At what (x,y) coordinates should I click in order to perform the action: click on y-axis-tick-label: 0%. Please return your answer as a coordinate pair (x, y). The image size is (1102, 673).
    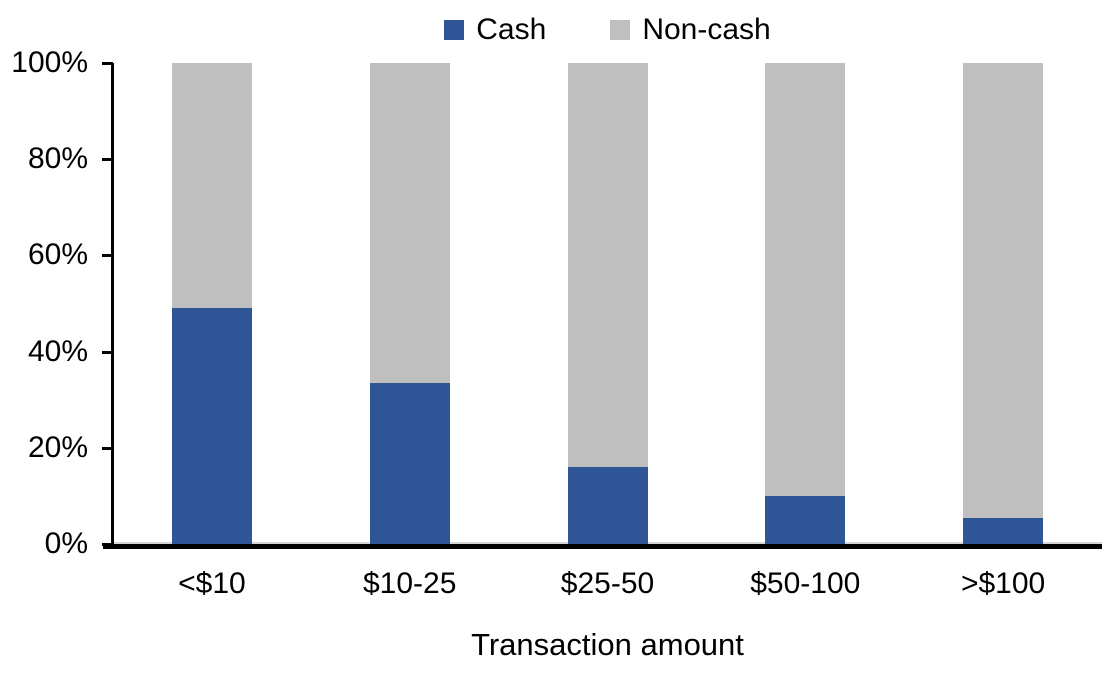
    Looking at the image, I should click on (66, 543).